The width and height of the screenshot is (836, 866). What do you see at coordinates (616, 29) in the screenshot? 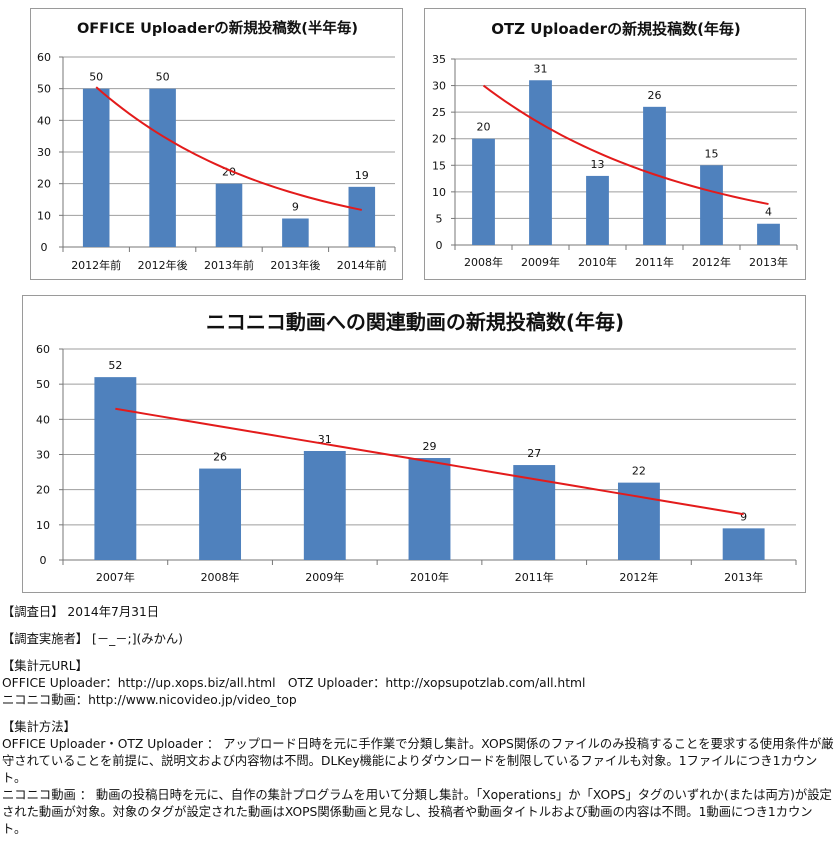
I see `chart-title: OTZ Uploaderの新規投稿数(年毎)` at bounding box center [616, 29].